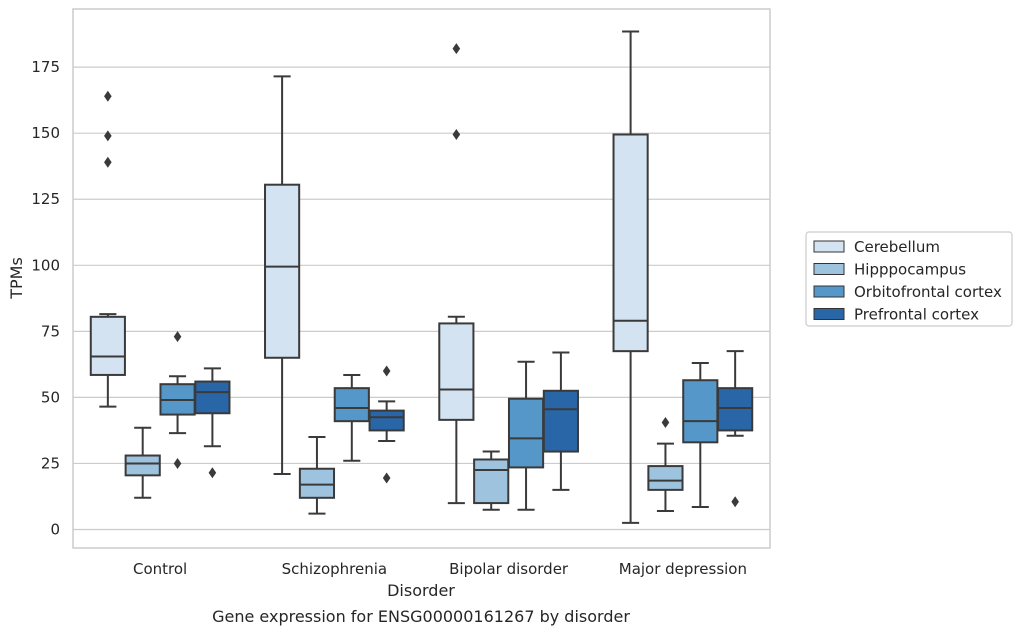 This screenshot has width=1023, height=634. What do you see at coordinates (45, 199) in the screenshot?
I see `y-tick-label: 125` at bounding box center [45, 199].